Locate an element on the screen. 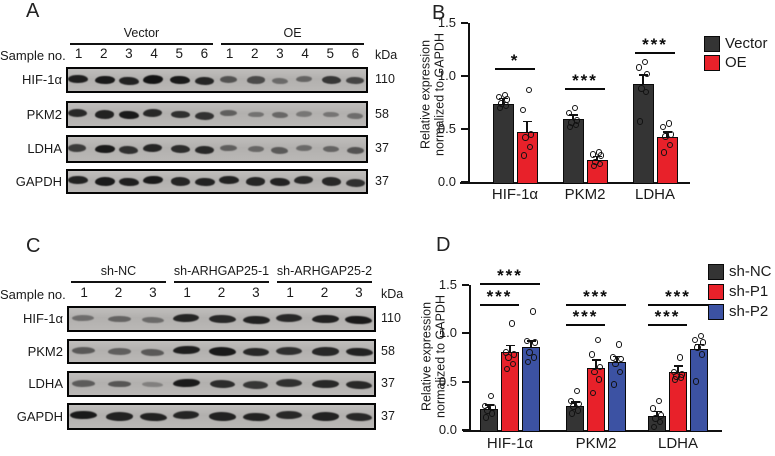 The height and width of the screenshot is (456, 775). legend-label-sh-p2: sh-P2 is located at coordinates (749, 311).